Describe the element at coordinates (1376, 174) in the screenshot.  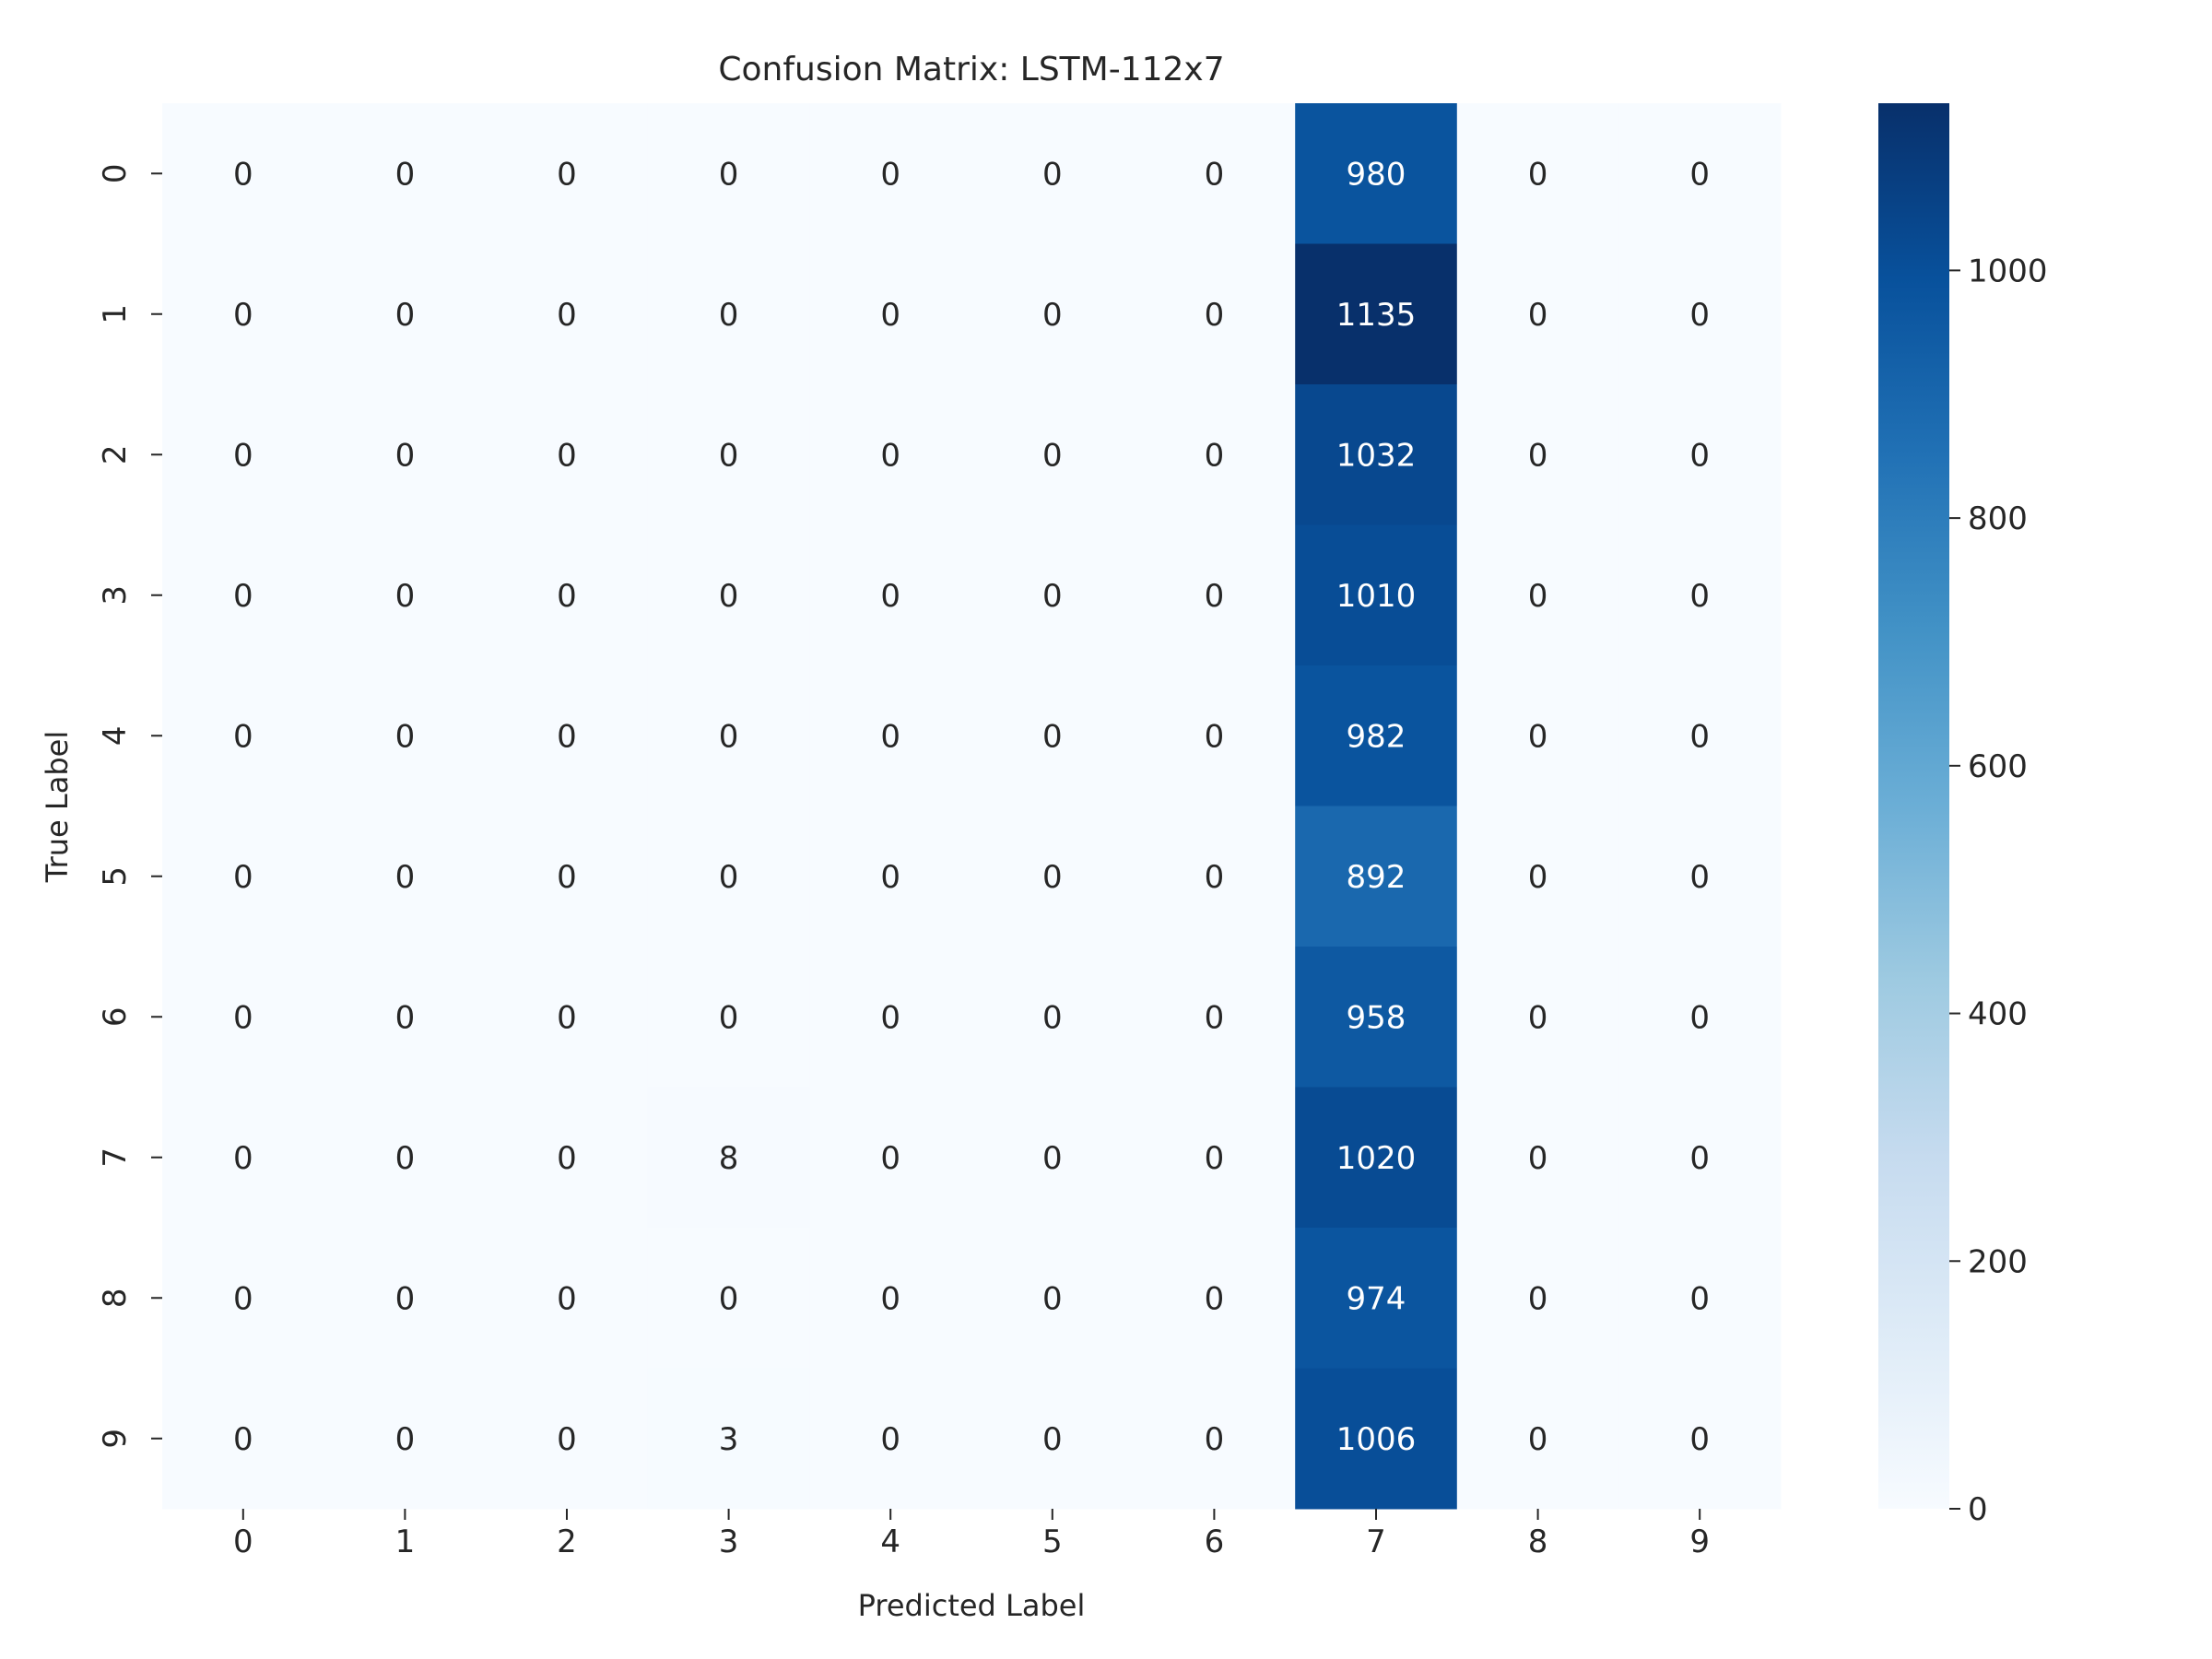
I see `cell-value-label: 980` at that location.